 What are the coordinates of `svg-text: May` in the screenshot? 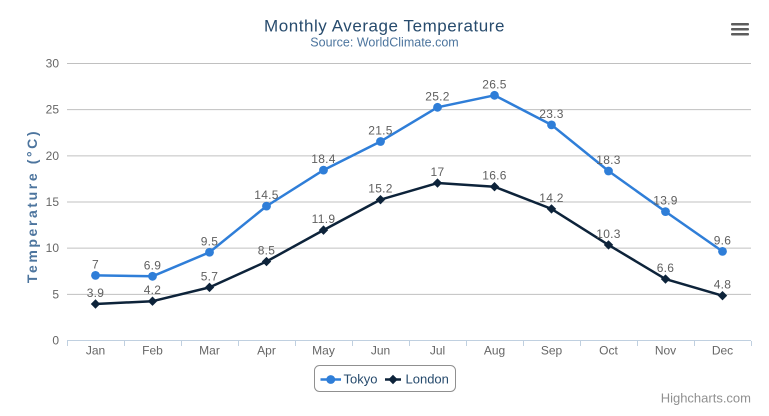 It's located at (323, 351).